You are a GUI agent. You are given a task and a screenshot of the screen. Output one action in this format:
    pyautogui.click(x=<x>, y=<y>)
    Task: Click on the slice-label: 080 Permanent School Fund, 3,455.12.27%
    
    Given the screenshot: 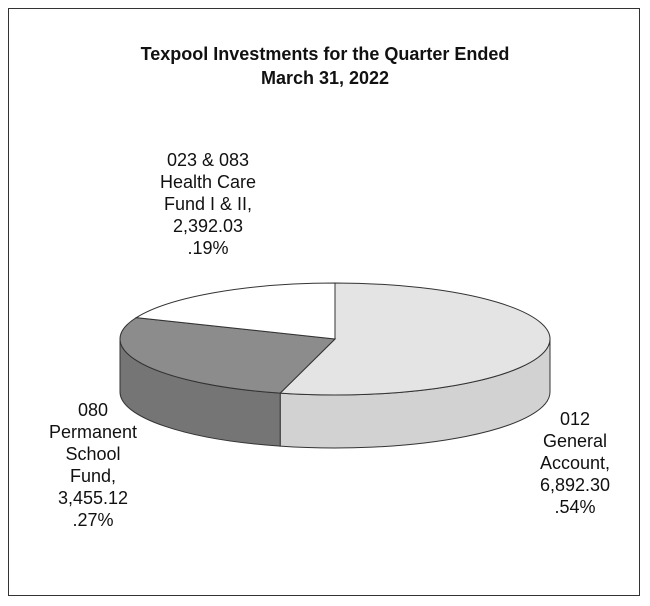 What is the action you would take?
    pyautogui.click(x=93, y=465)
    